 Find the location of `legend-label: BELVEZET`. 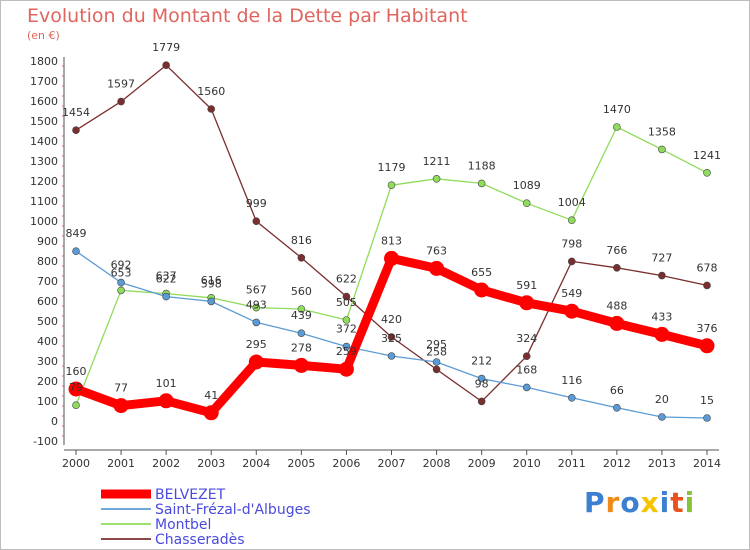

legend-label: BELVEZET is located at coordinates (190, 495).